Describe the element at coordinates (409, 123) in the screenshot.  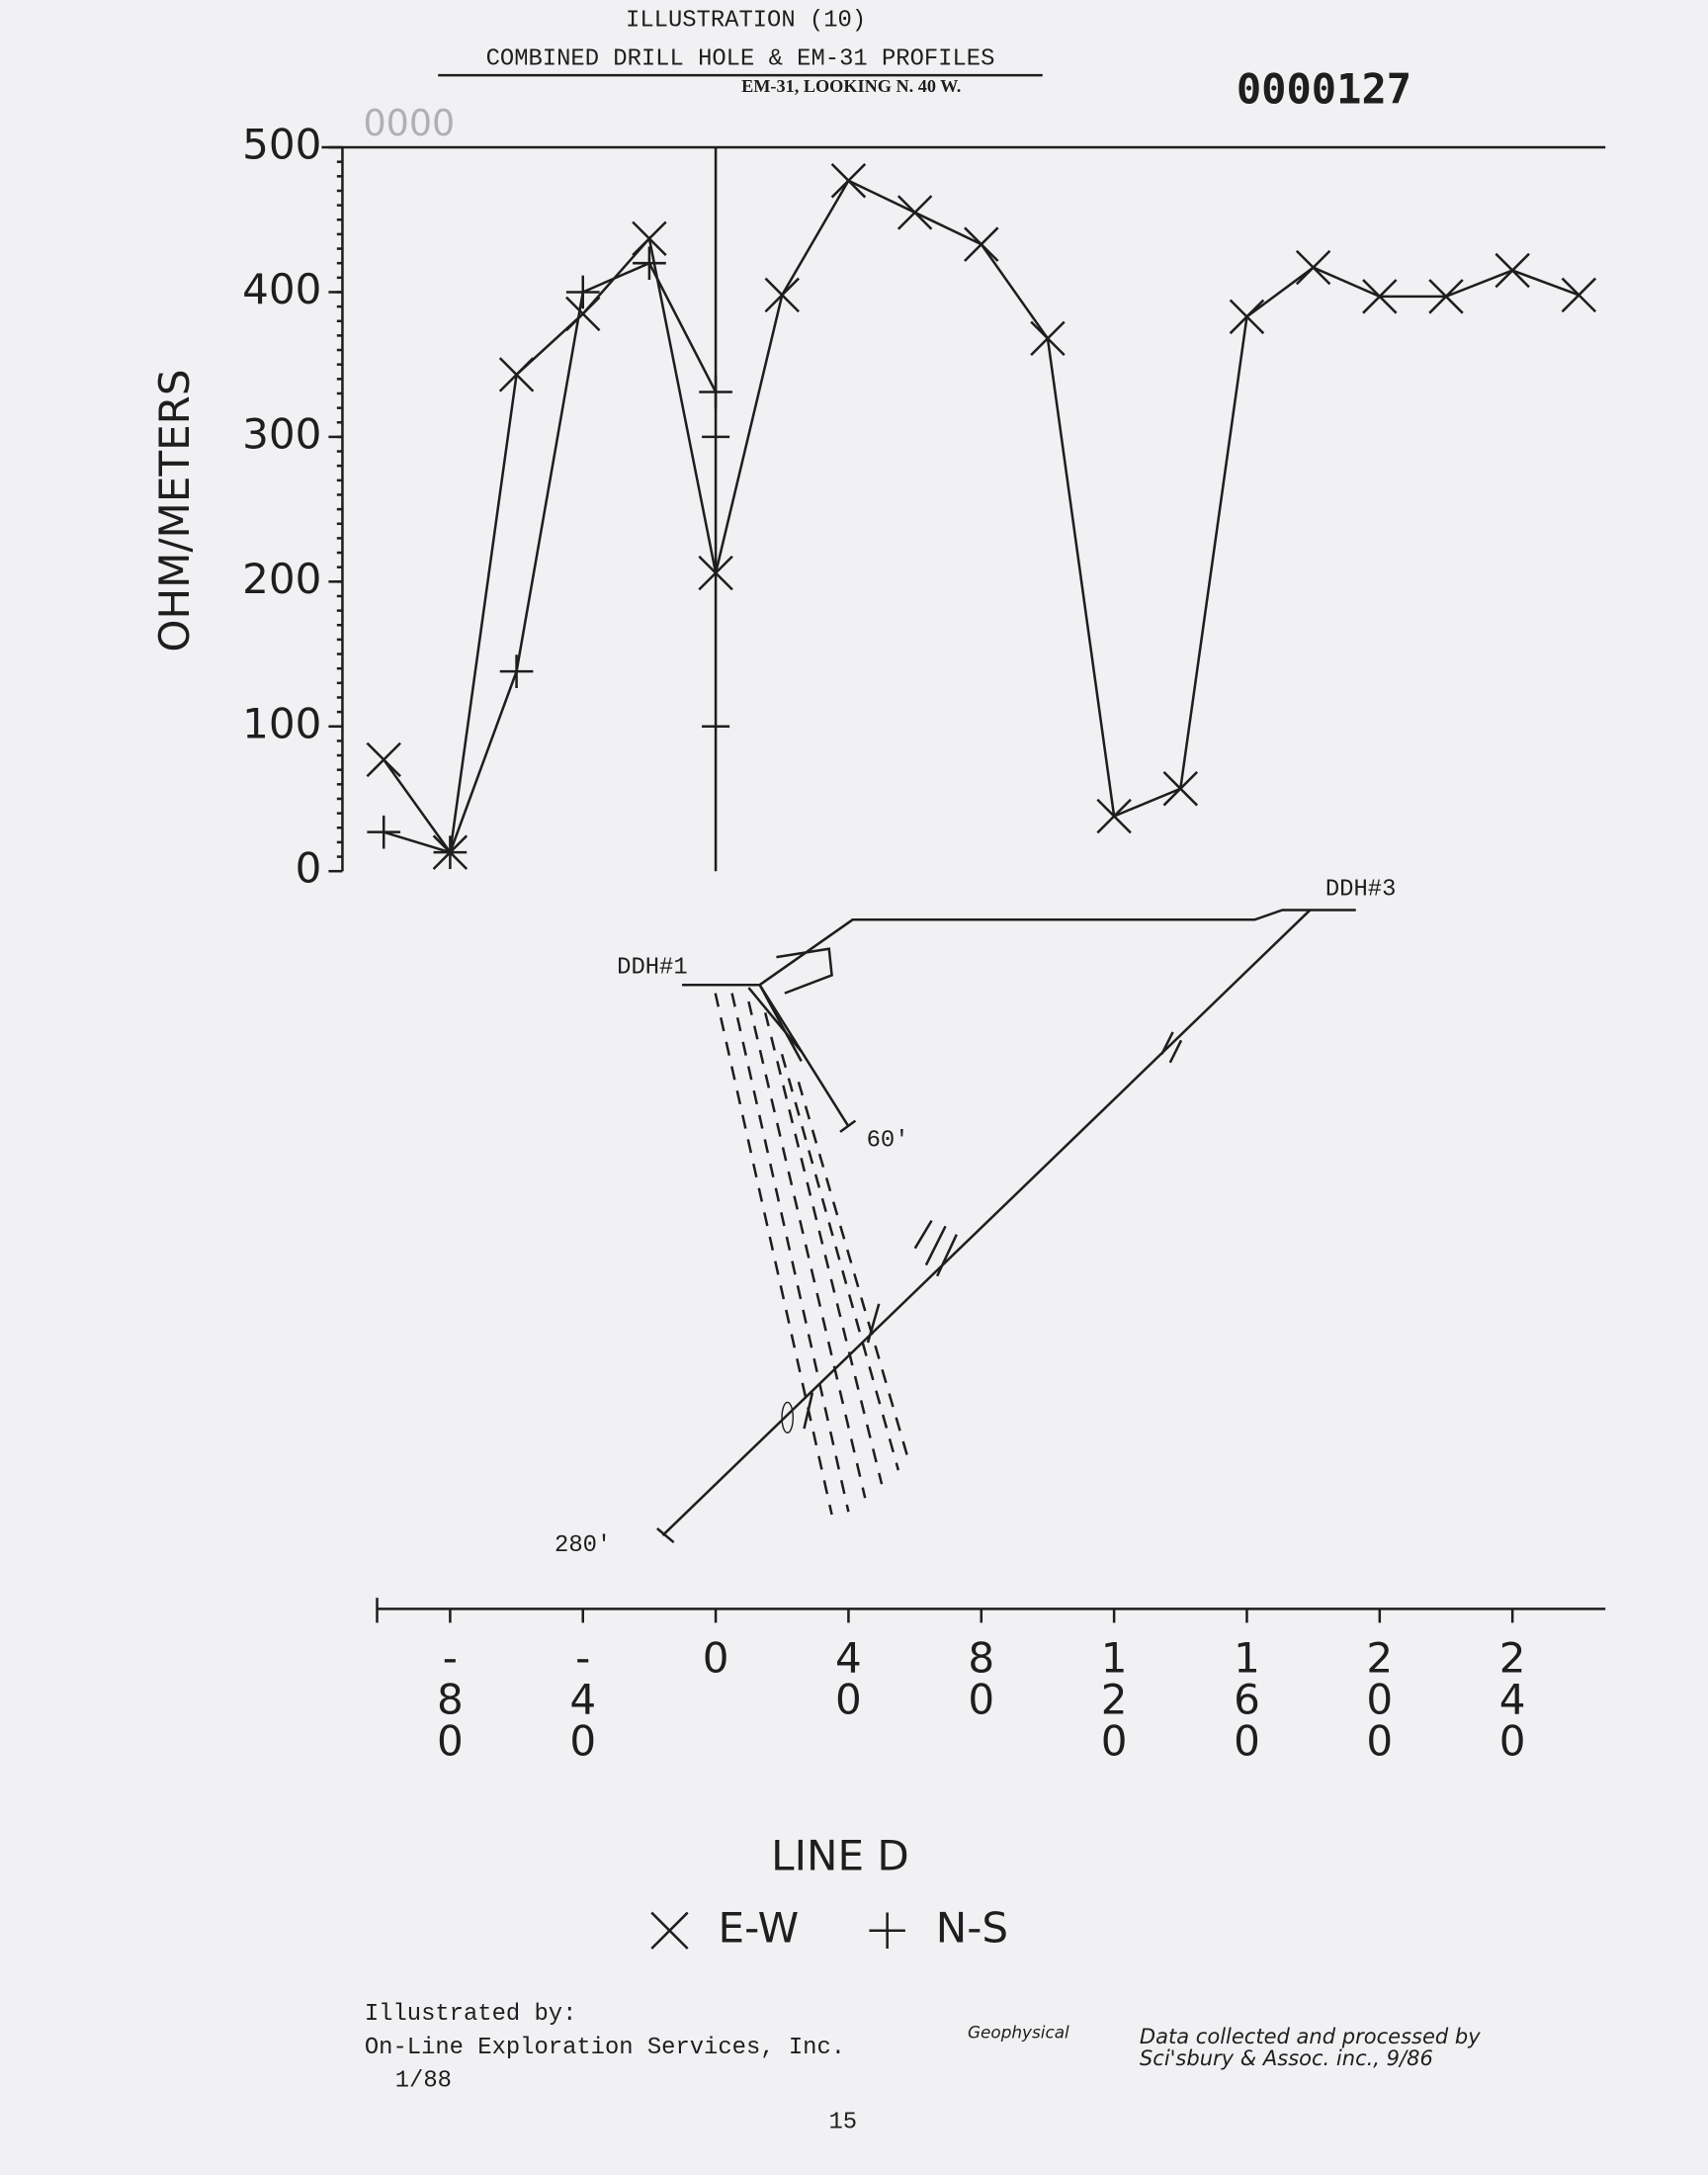
I see `faint-stamp: 0000` at that location.